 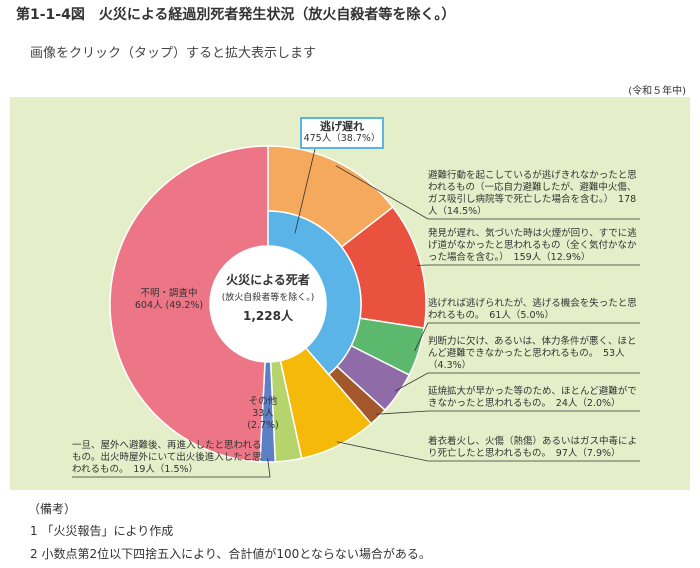 What do you see at coordinates (236, 15) in the screenshot?
I see `title: 第1-1-4図 火災による経過別死者発生状況（放火自殺者等を除く。）` at bounding box center [236, 15].